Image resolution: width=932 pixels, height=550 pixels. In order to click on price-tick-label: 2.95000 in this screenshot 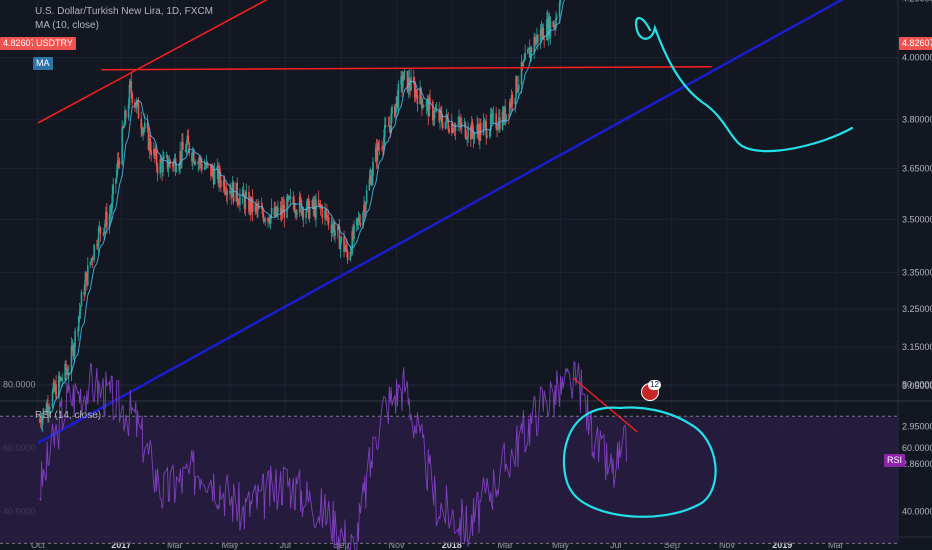, I will do `click(917, 426)`.